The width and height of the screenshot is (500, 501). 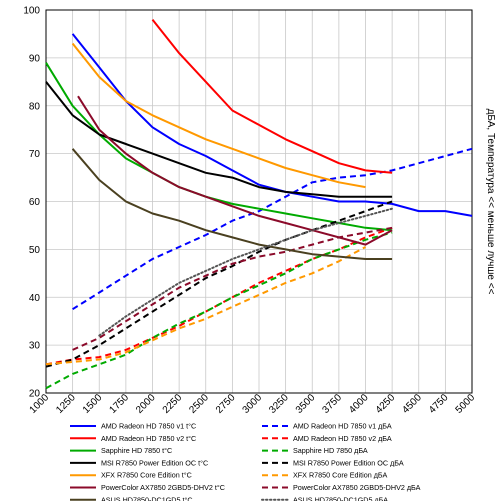 I want to click on y-tick-label: 40, so click(x=35, y=298).